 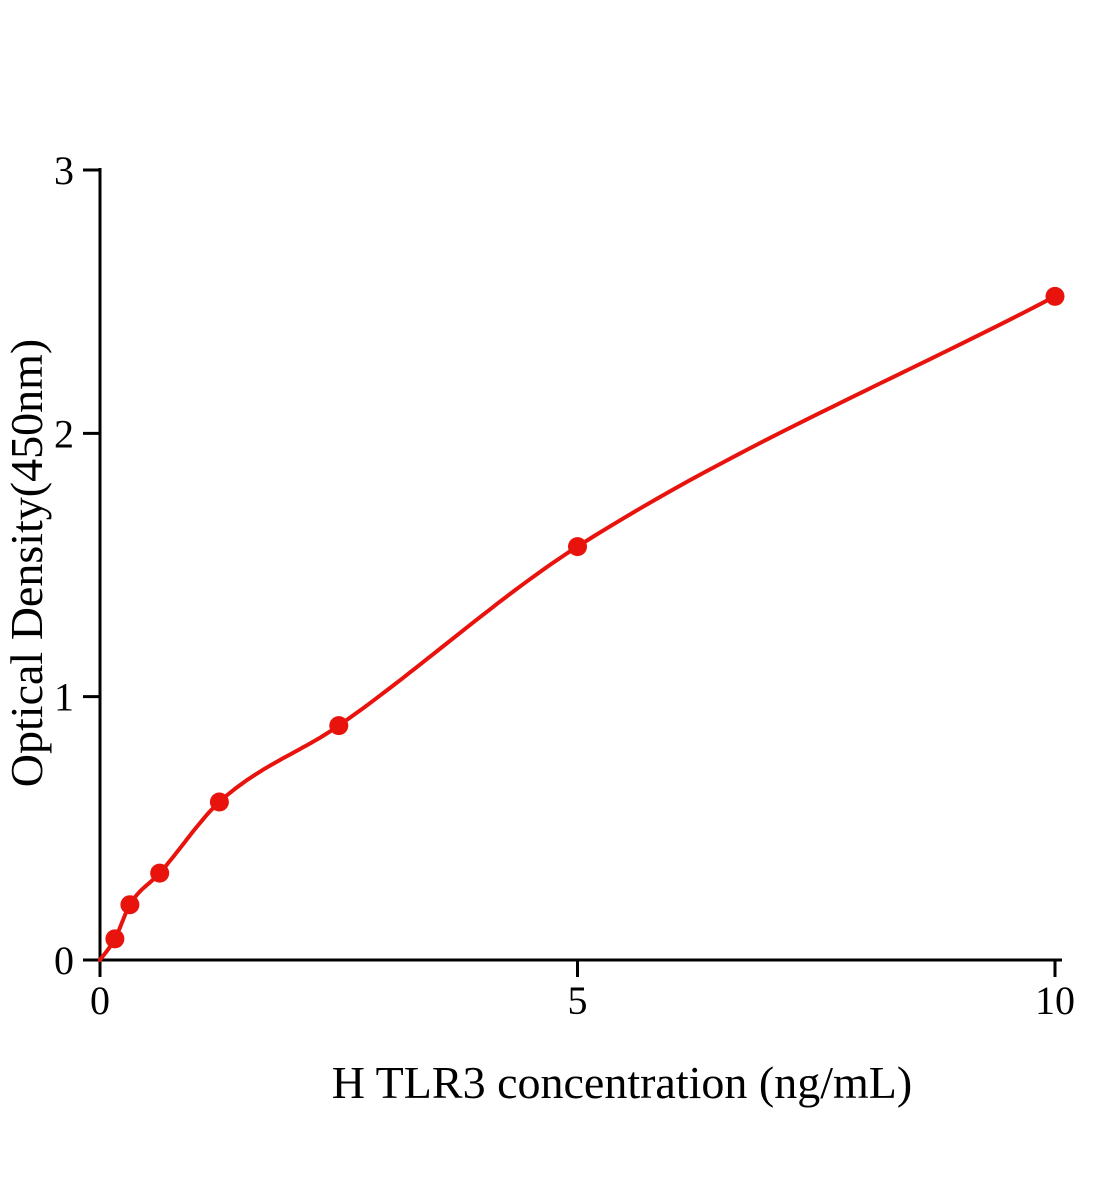 I want to click on x-tick-label: 0, so click(x=100, y=1000).